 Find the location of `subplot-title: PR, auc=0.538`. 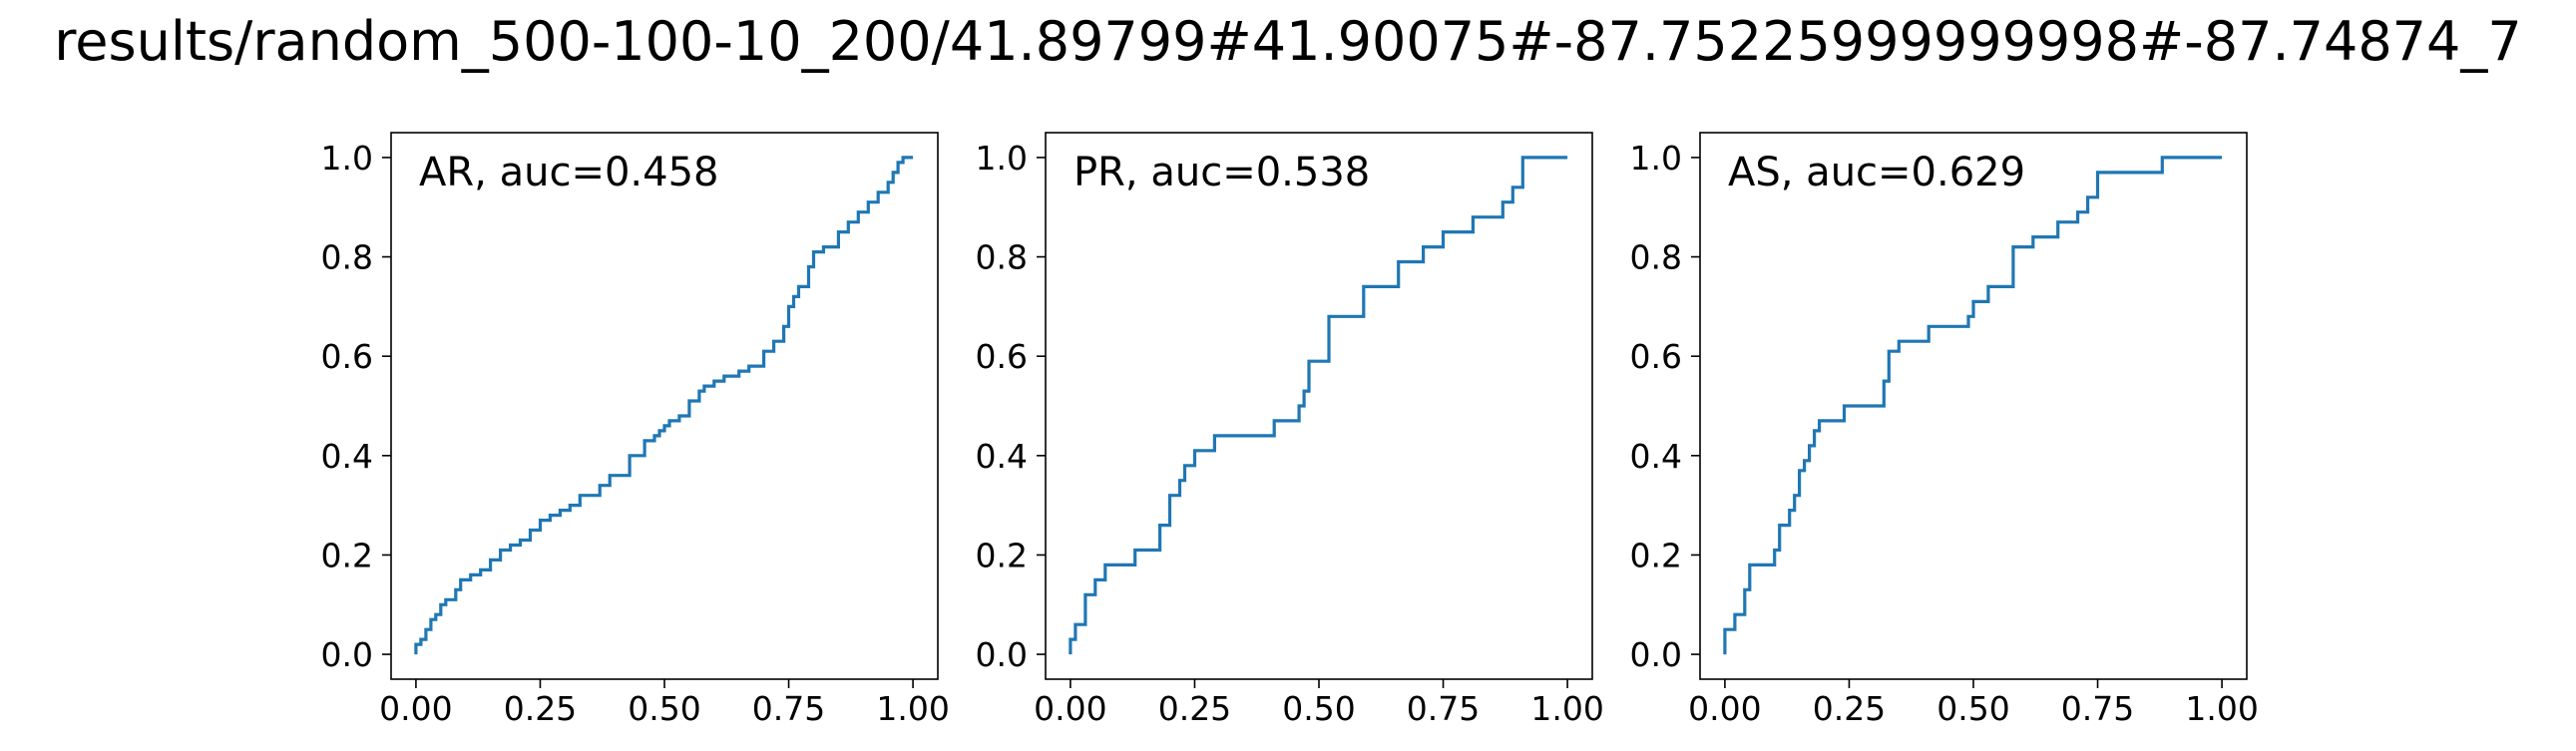

subplot-title: PR, auc=0.538 is located at coordinates (1221, 172).